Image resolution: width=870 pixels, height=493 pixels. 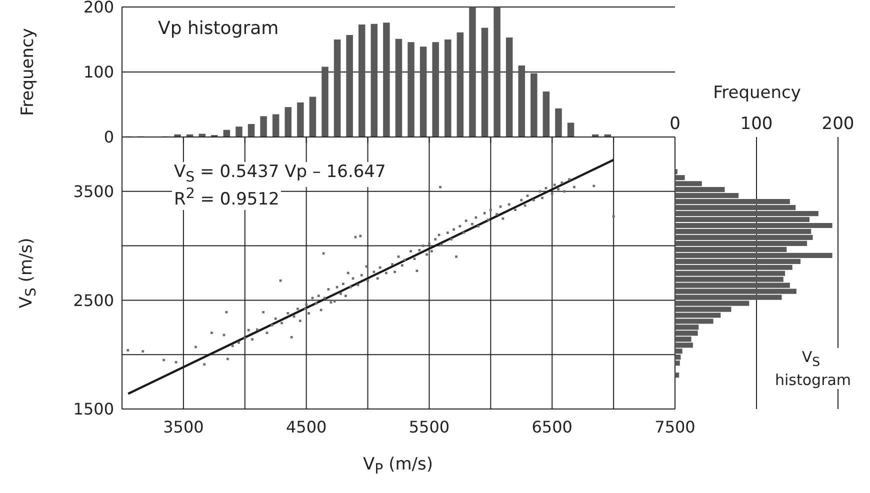 What do you see at coordinates (218, 28) in the screenshot?
I see `annotation: Vp histogram` at bounding box center [218, 28].